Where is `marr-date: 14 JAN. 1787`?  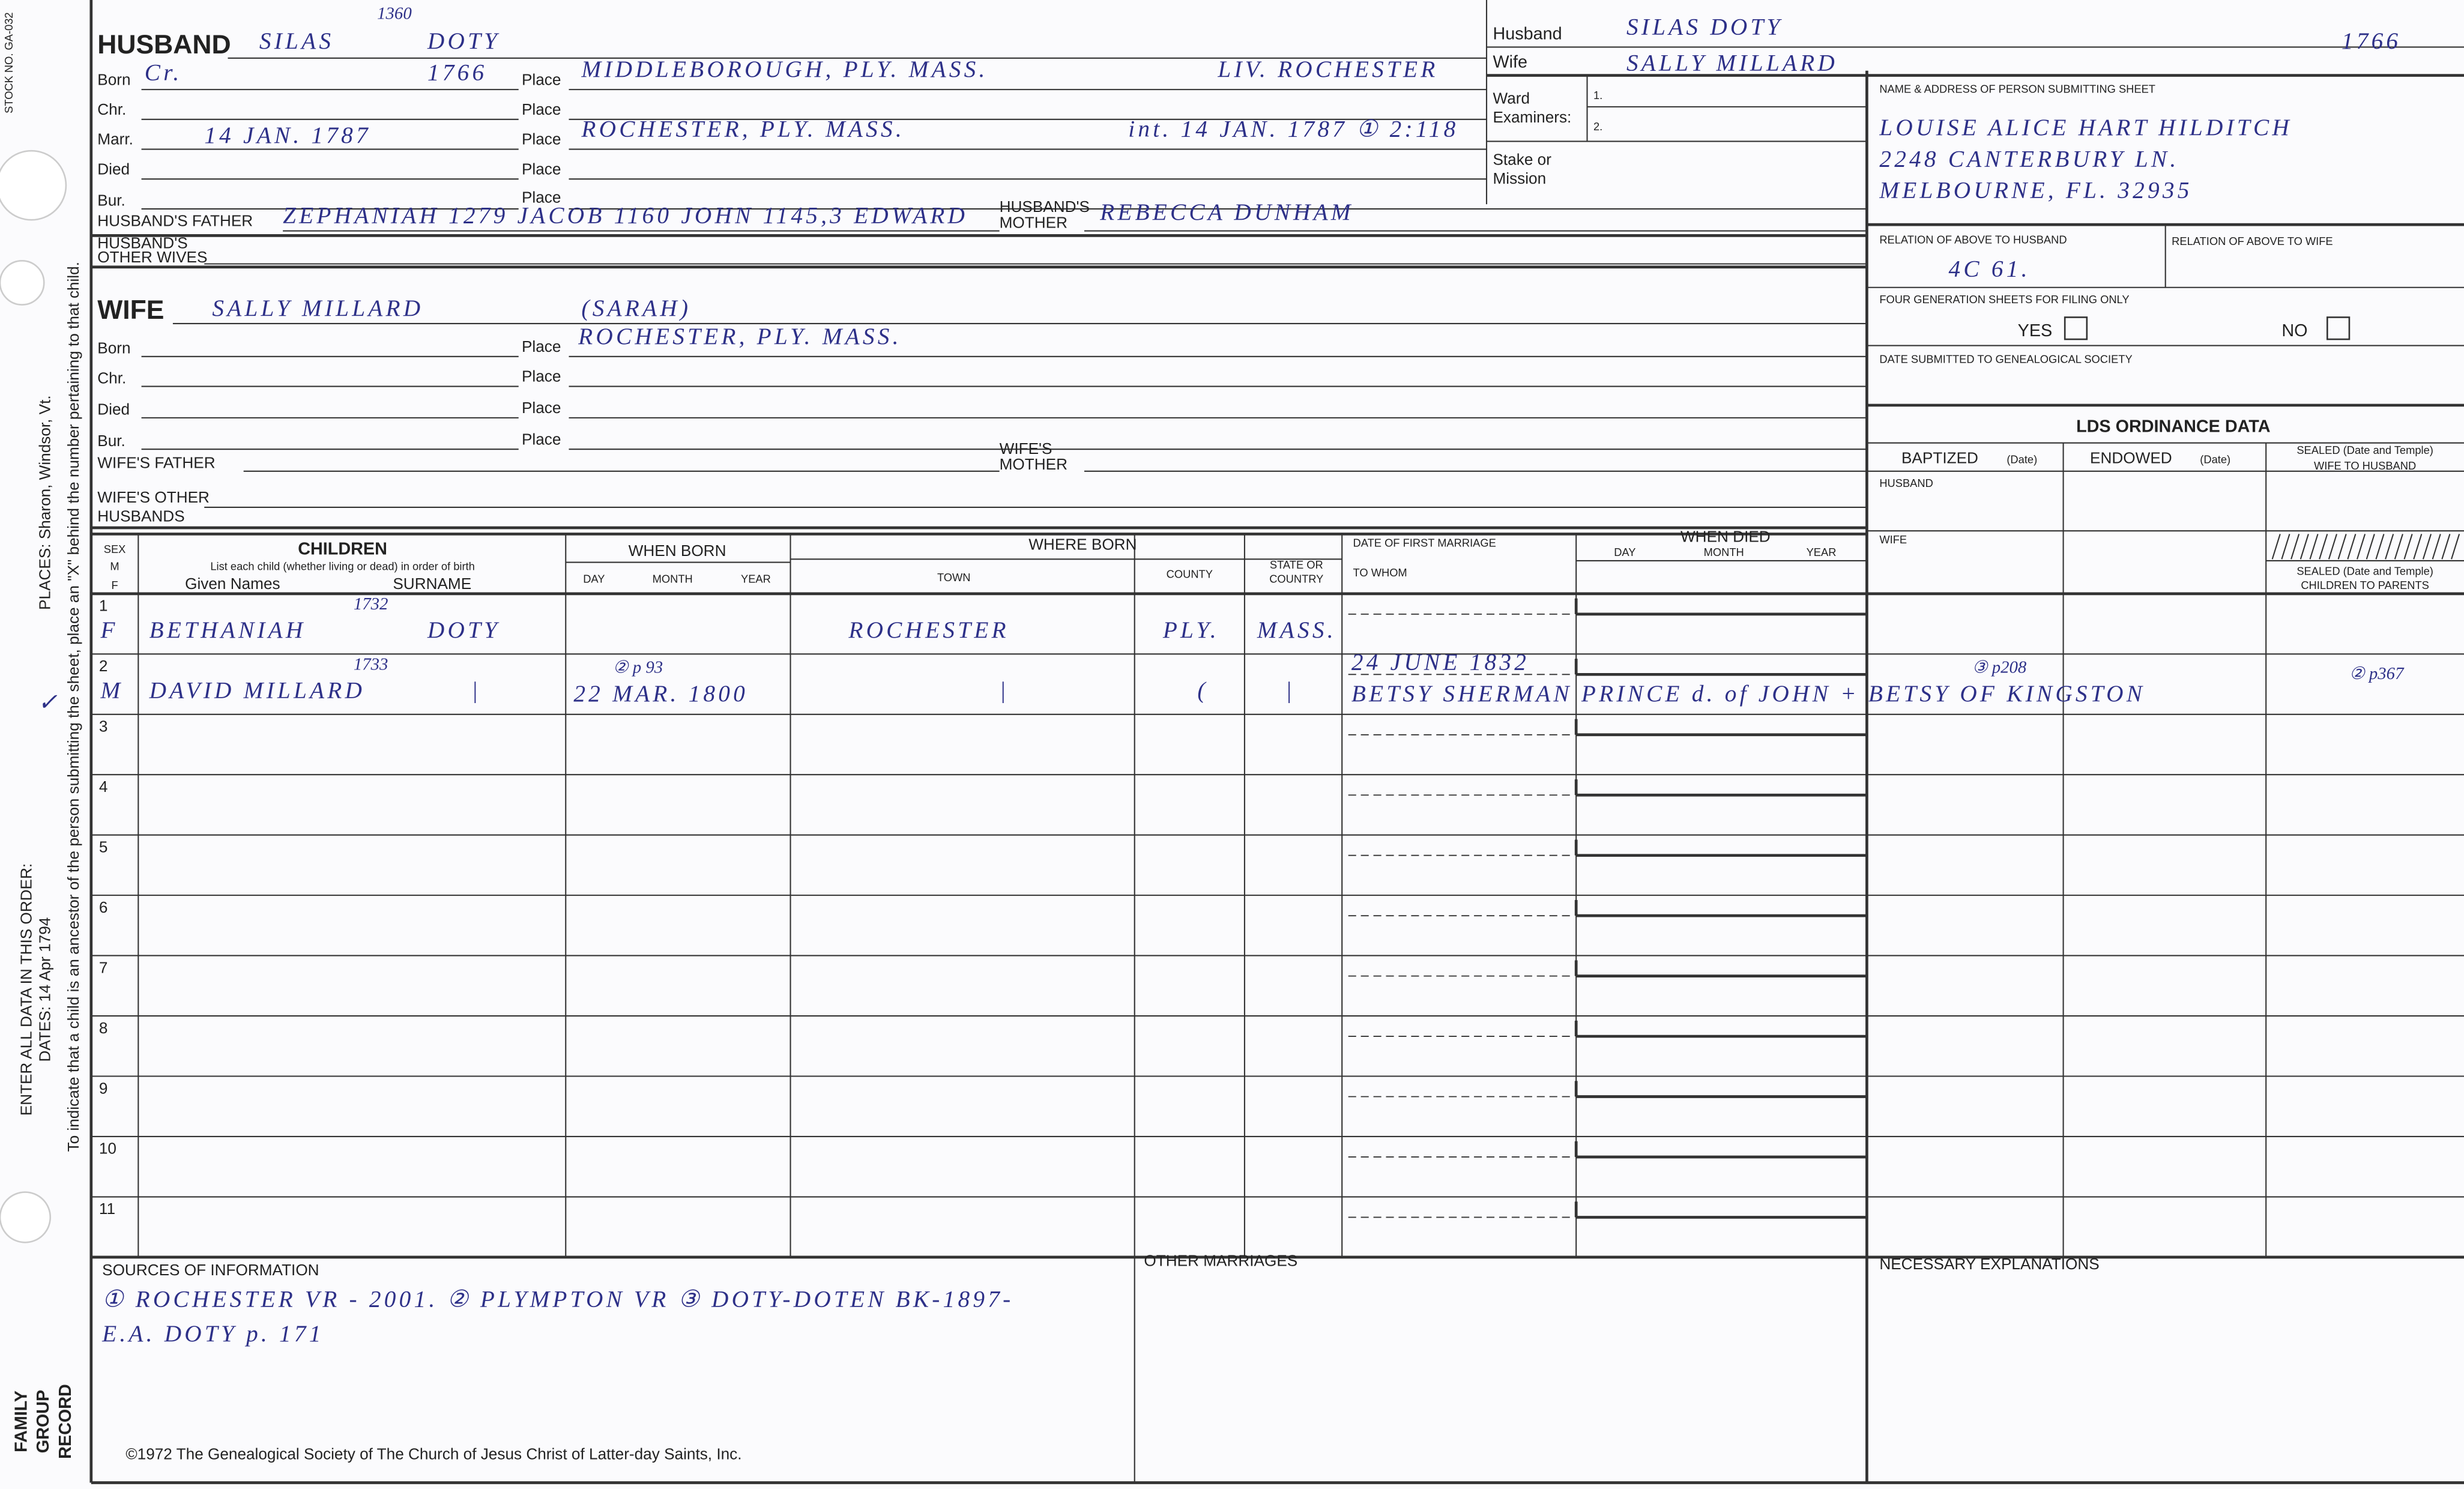
marr-date: 14 JAN. 1787 is located at coordinates (287, 135).